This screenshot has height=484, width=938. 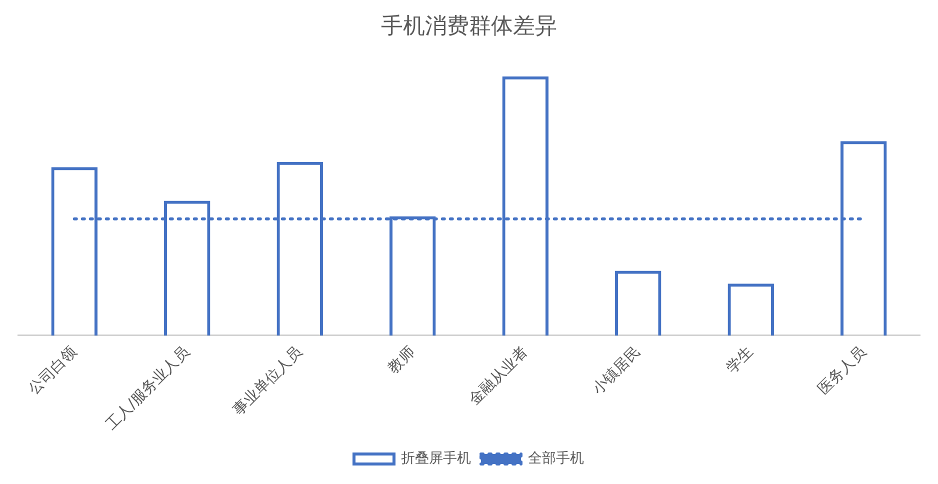 What do you see at coordinates (469, 26) in the screenshot?
I see `chart-title: 手机消费群体差异` at bounding box center [469, 26].